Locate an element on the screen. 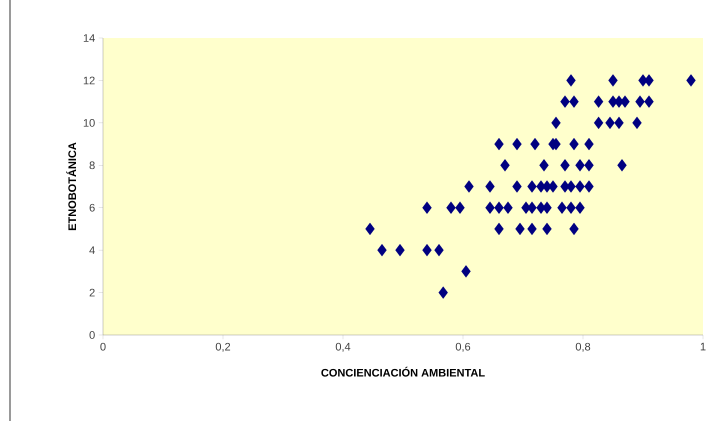  y-tick-label: 4 is located at coordinates (92, 250).